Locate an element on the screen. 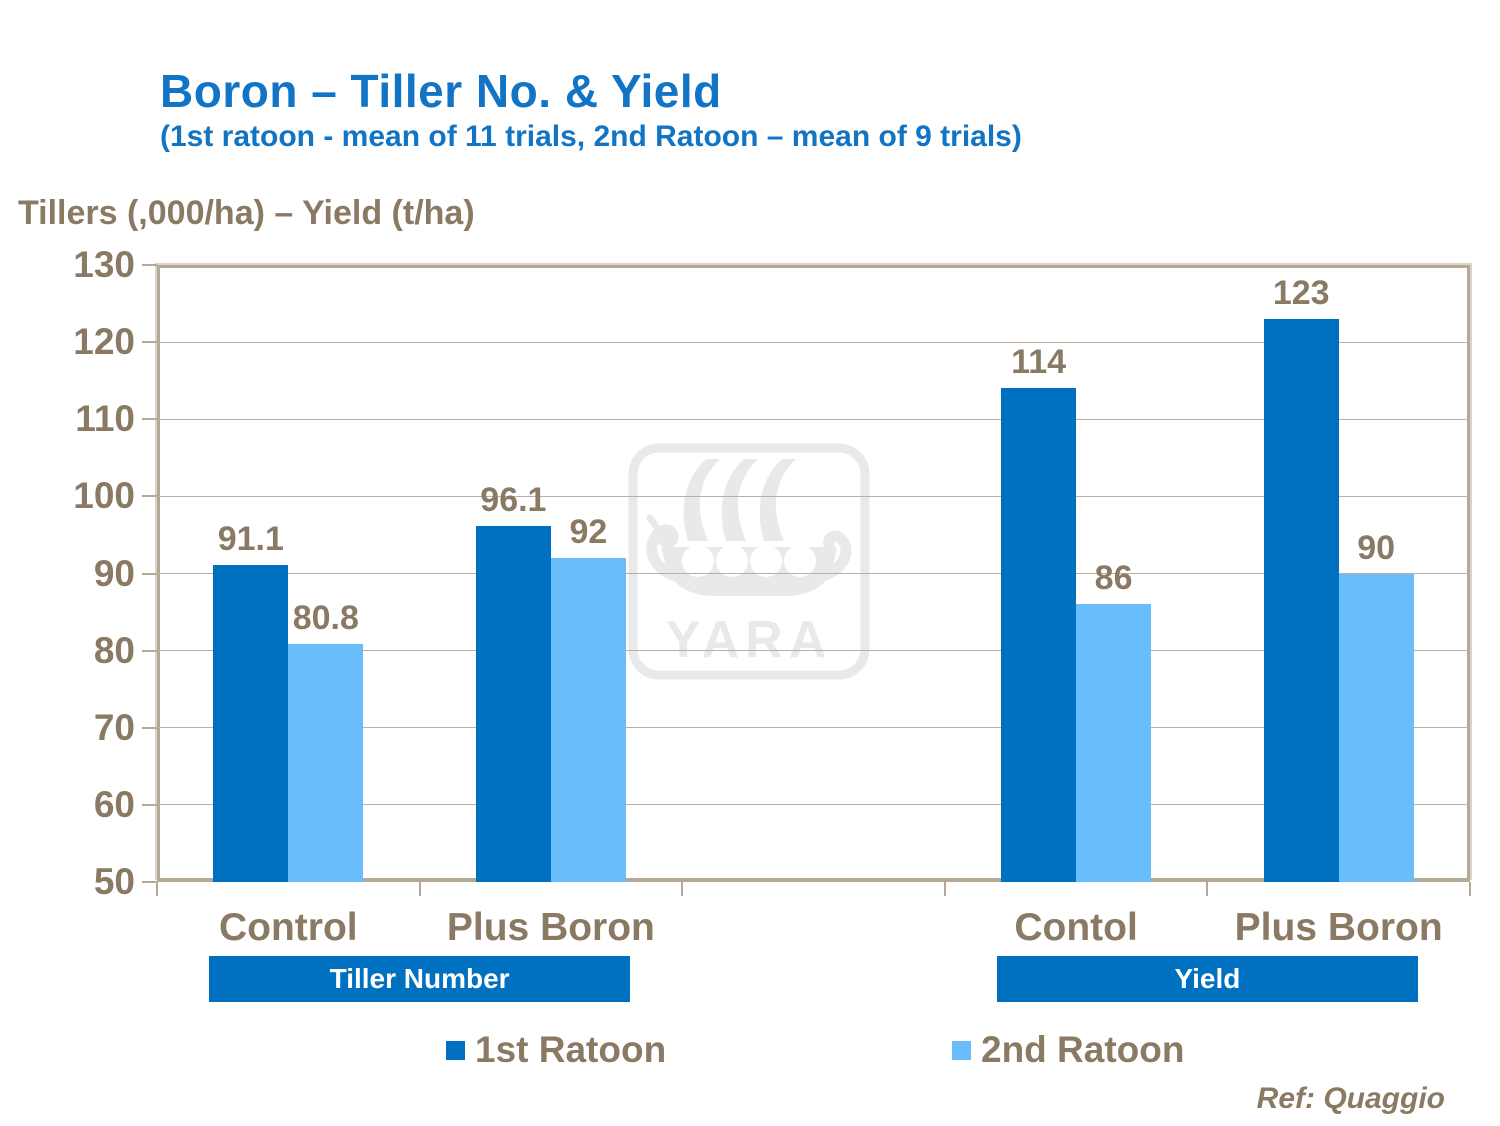 The image size is (1500, 1126). y-tick-label: 80 is located at coordinates (114, 650).